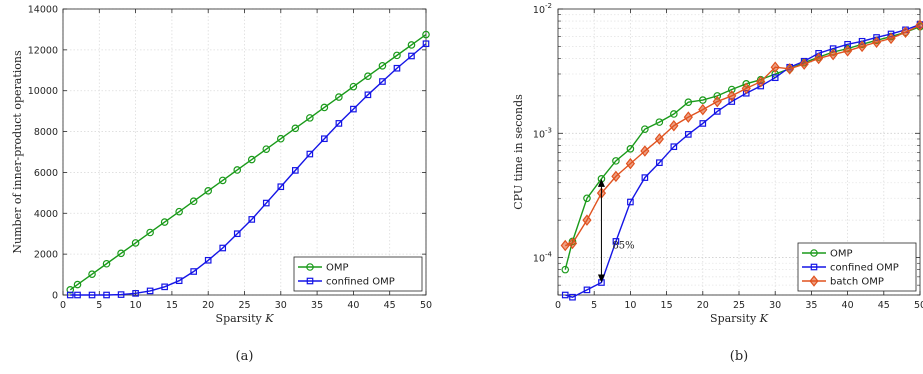  What do you see at coordinates (46, 214) in the screenshot?
I see `y-tick-label: 4000` at bounding box center [46, 214].